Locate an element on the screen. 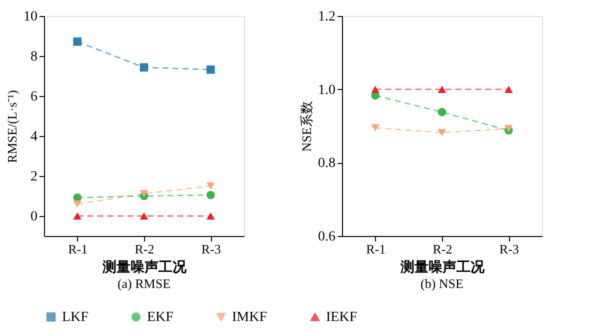  y-tick-label: 0 is located at coordinates (34, 217).